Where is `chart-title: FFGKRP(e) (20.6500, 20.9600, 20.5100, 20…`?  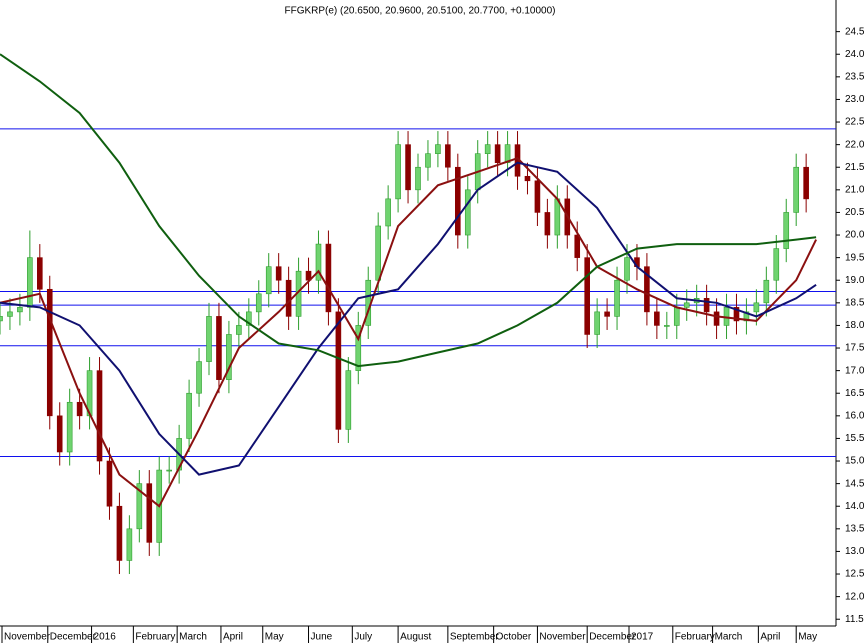
chart-title: FFGKRP(e) (20.6500, 20.9600, 20.5100, 20… is located at coordinates (419, 11).